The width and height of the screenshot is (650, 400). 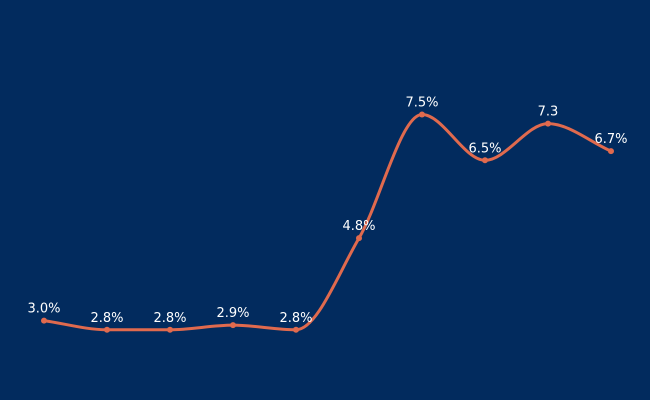 What do you see at coordinates (232, 313) in the screenshot?
I see `data-label: 2.9%` at bounding box center [232, 313].